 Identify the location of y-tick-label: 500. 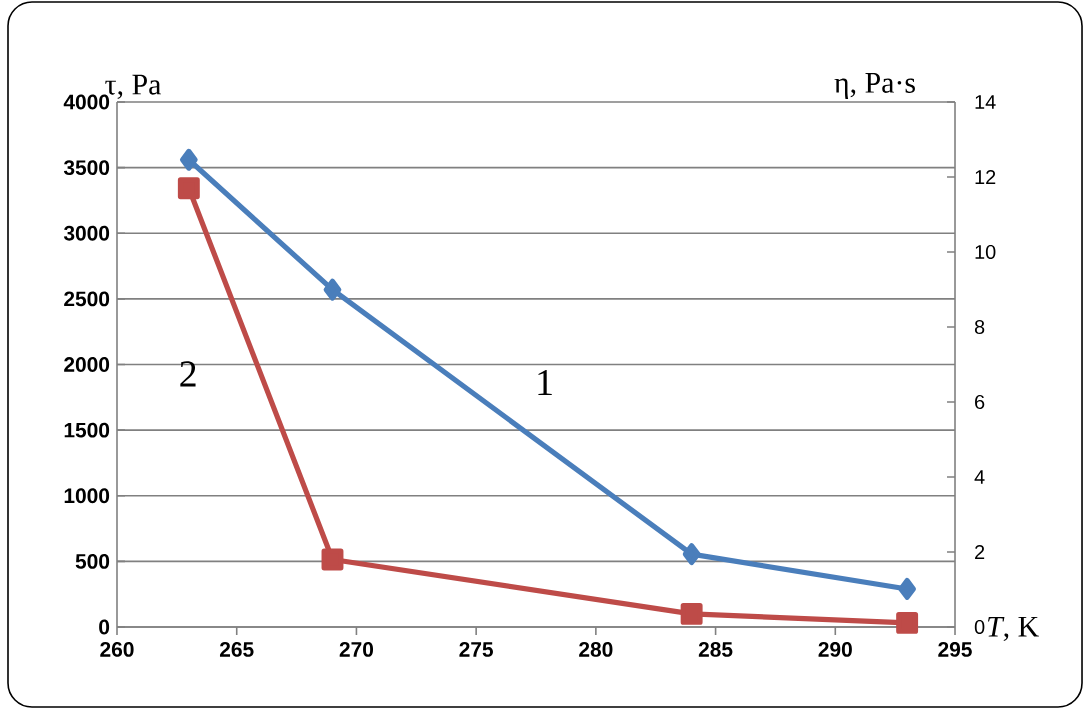
(92, 561).